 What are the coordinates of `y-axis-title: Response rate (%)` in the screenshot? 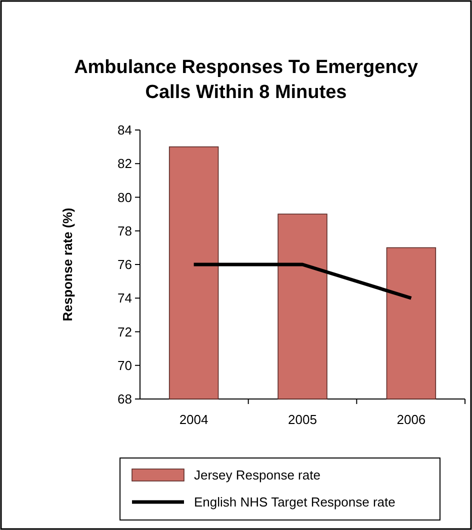 It's located at (67, 265).